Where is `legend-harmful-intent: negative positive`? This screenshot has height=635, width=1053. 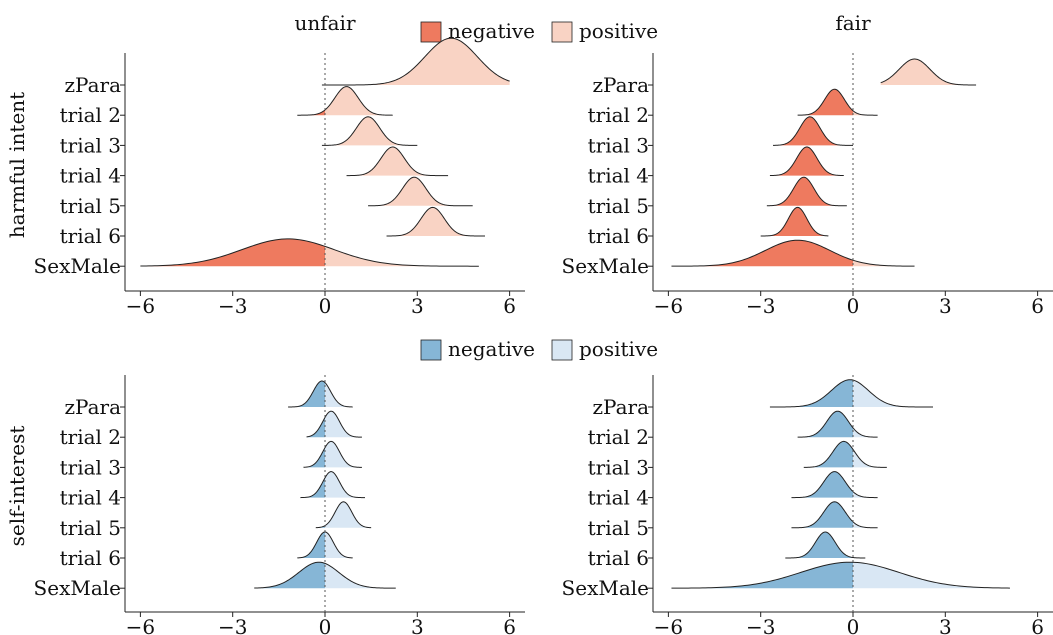 legend-harmful-intent: negative positive is located at coordinates (539, 31).